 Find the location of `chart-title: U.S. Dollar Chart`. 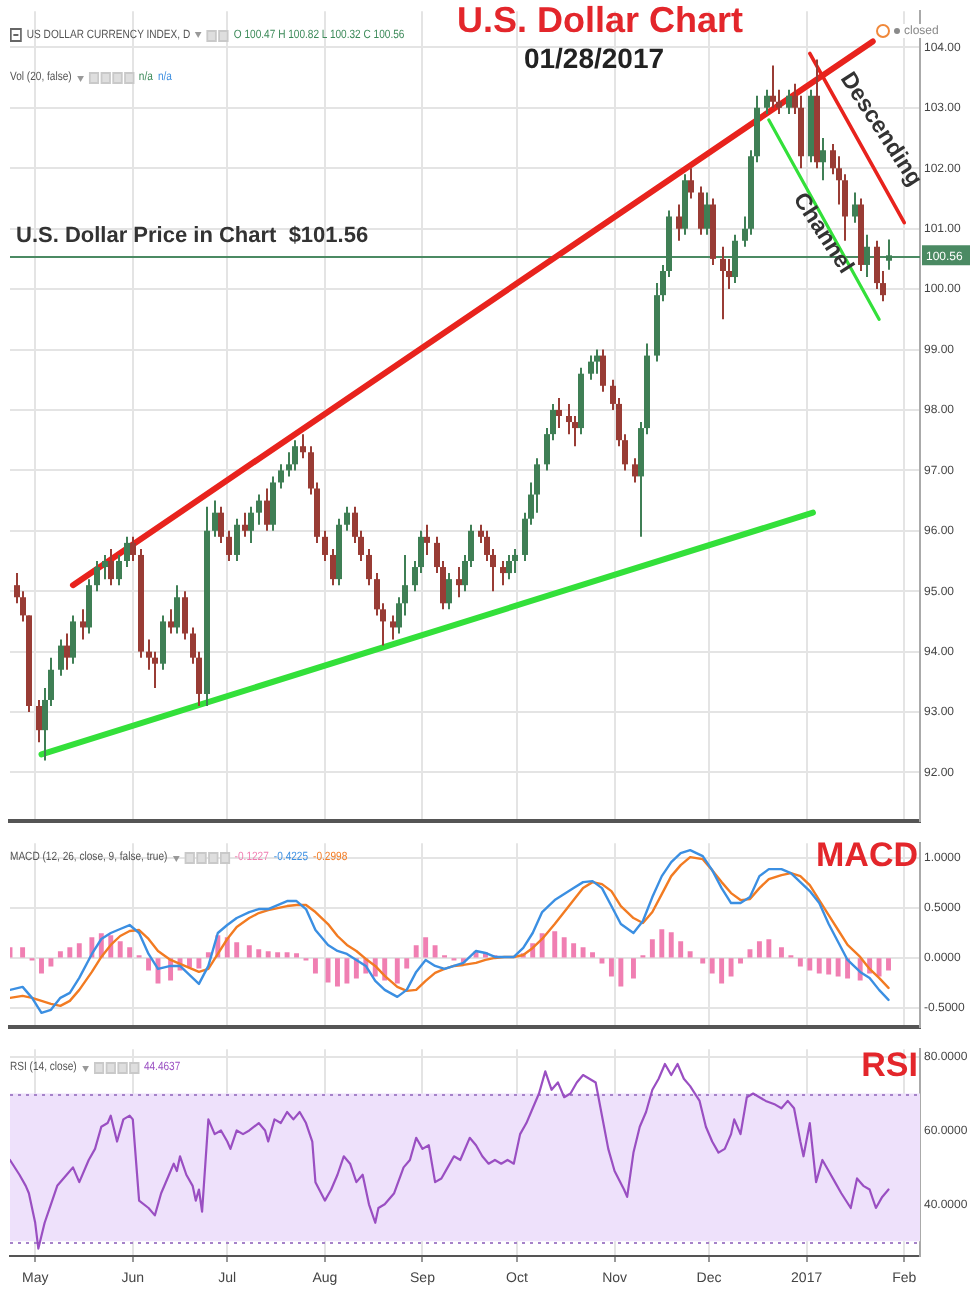

chart-title: U.S. Dollar Chart is located at coordinates (600, 21).